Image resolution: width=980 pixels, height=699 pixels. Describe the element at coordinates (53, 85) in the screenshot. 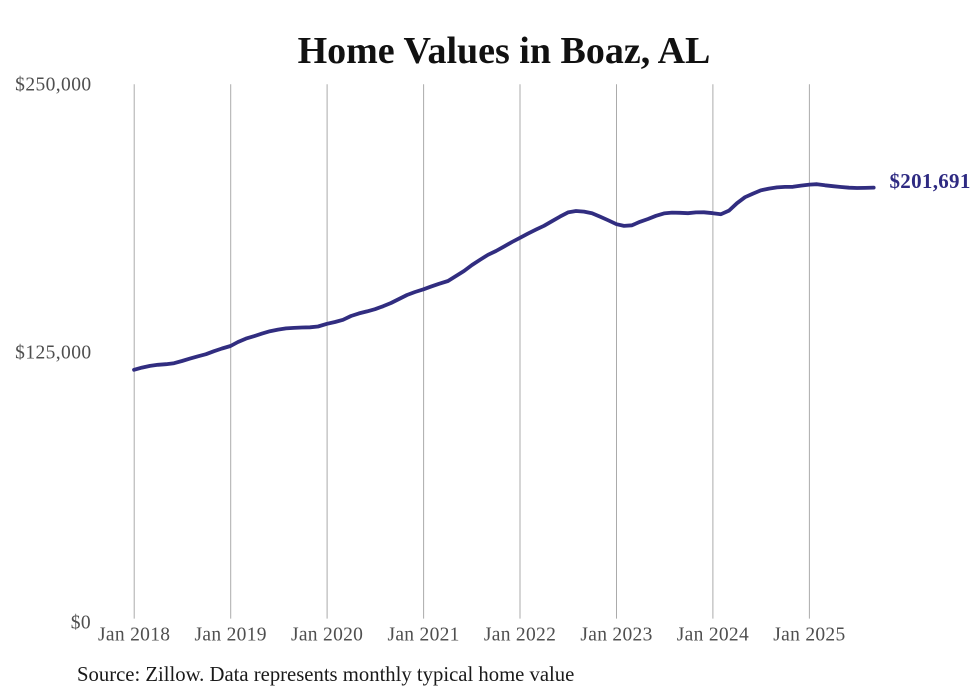

I see `svg-text: $250,000` at that location.